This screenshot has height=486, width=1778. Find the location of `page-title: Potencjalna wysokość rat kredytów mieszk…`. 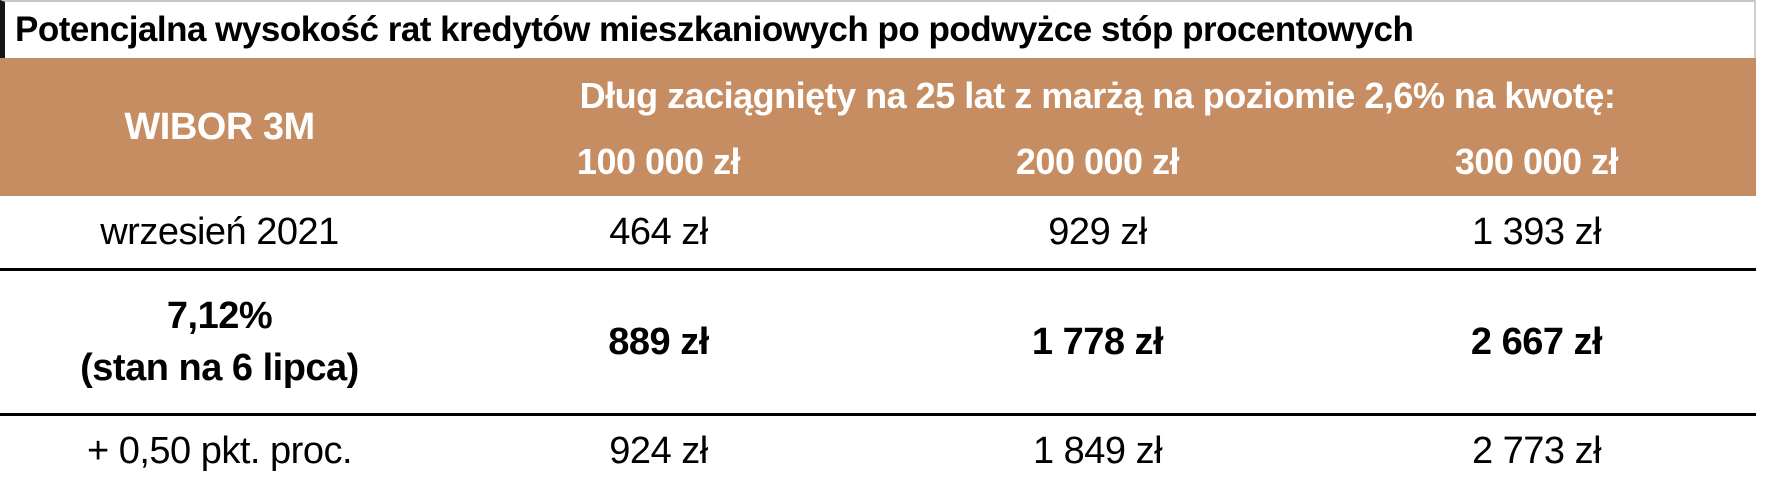

page-title: Potencjalna wysokość rat kredytów mieszk… is located at coordinates (878, 29).